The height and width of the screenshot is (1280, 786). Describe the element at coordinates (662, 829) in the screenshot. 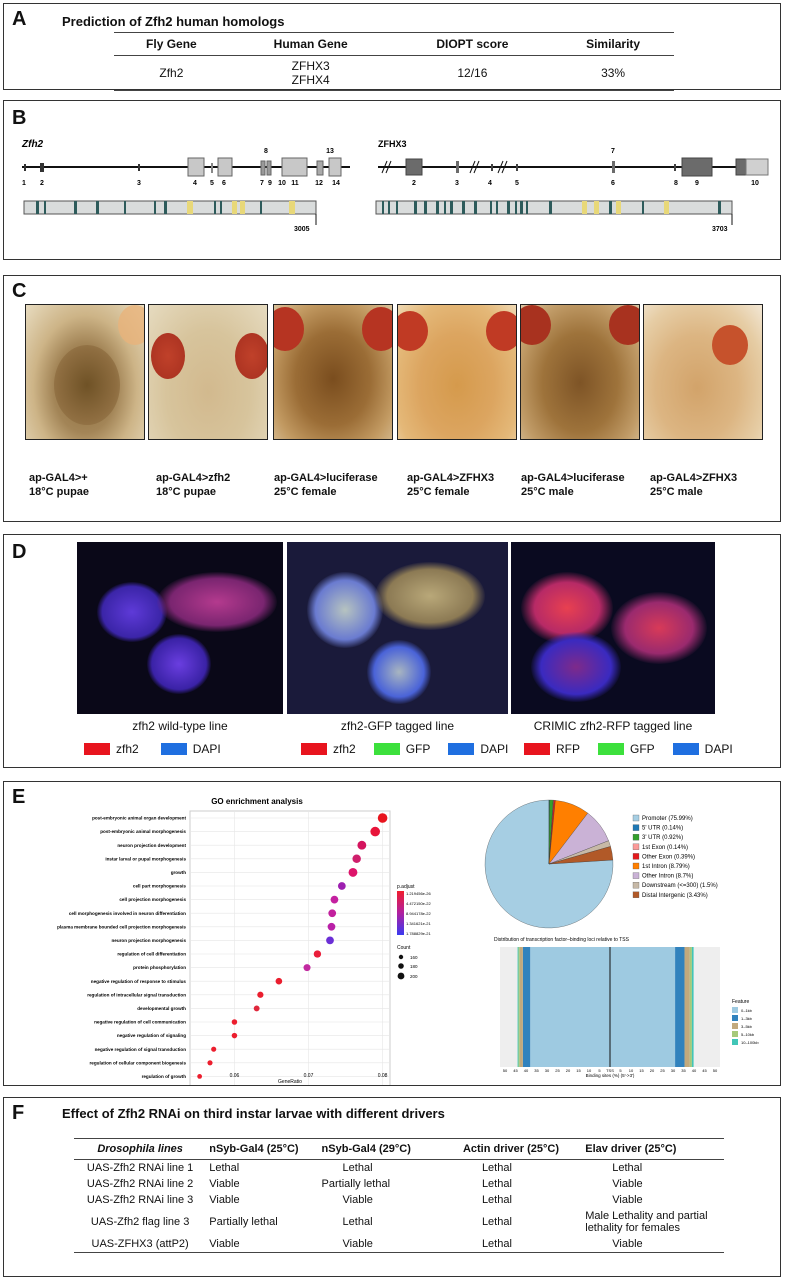

I see `pie-legend-label: 5' UTR (0.14%)` at that location.